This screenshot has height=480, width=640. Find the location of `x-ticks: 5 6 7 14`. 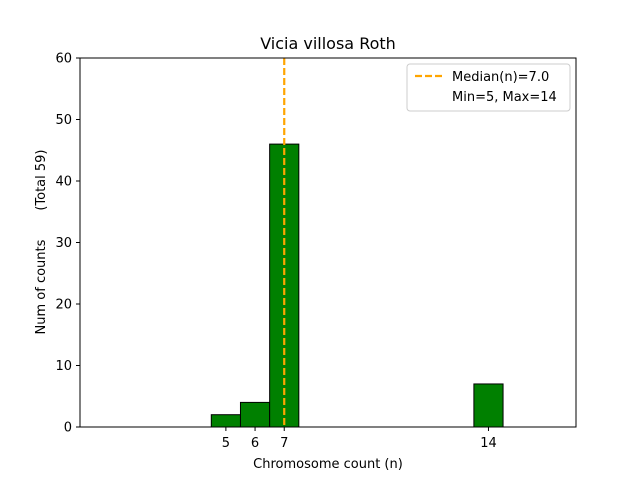

x-ticks: 5 6 7 14 is located at coordinates (359, 439).